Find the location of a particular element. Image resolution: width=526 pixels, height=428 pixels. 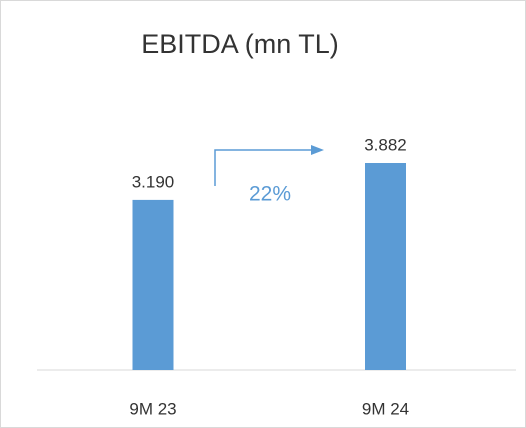

x-tick-label: 9M 23 is located at coordinates (152, 408).